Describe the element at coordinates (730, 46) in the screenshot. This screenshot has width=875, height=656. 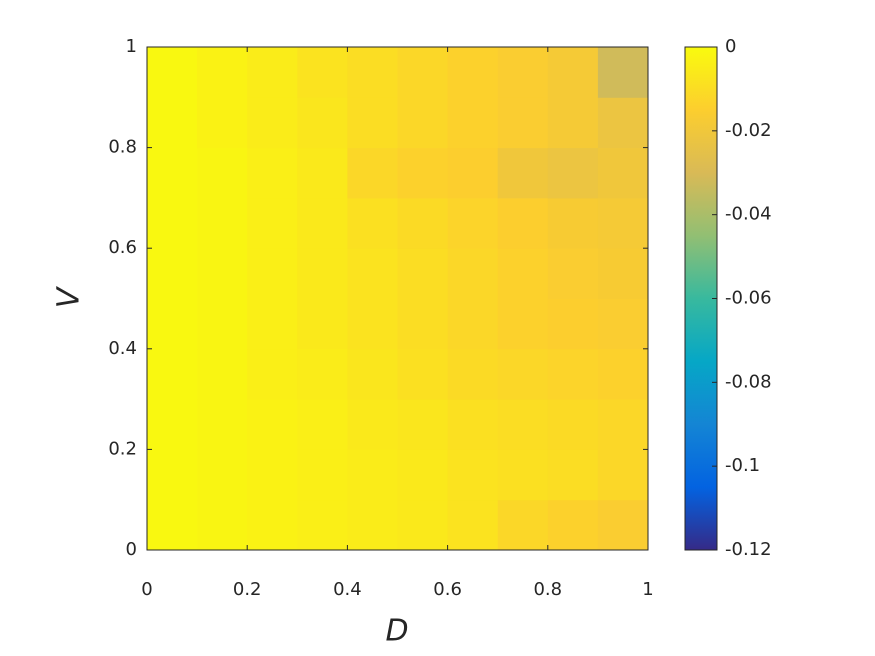
I see `colorbar-tick-label: 0` at that location.